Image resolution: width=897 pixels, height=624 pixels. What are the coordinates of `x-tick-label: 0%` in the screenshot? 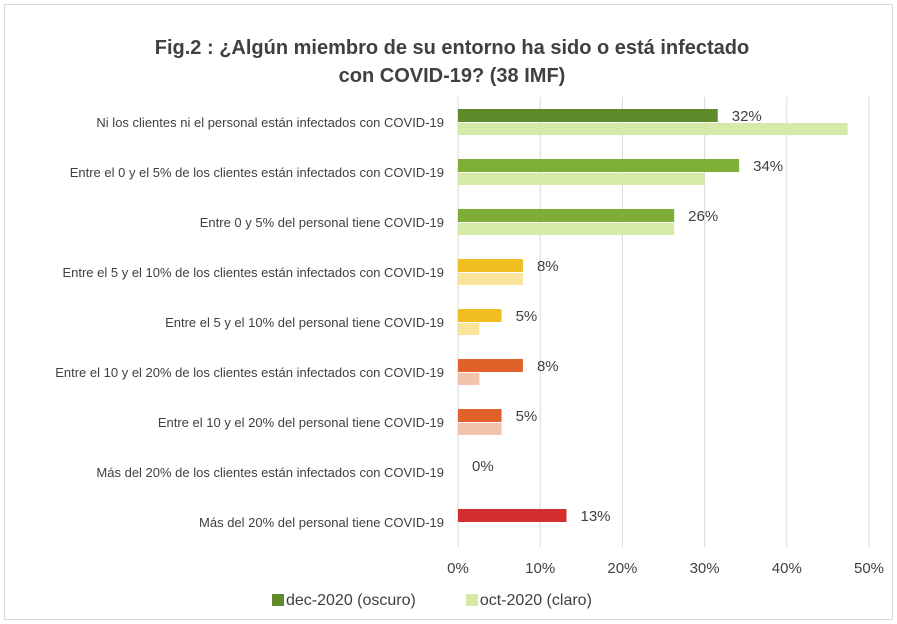 It's located at (458, 568).